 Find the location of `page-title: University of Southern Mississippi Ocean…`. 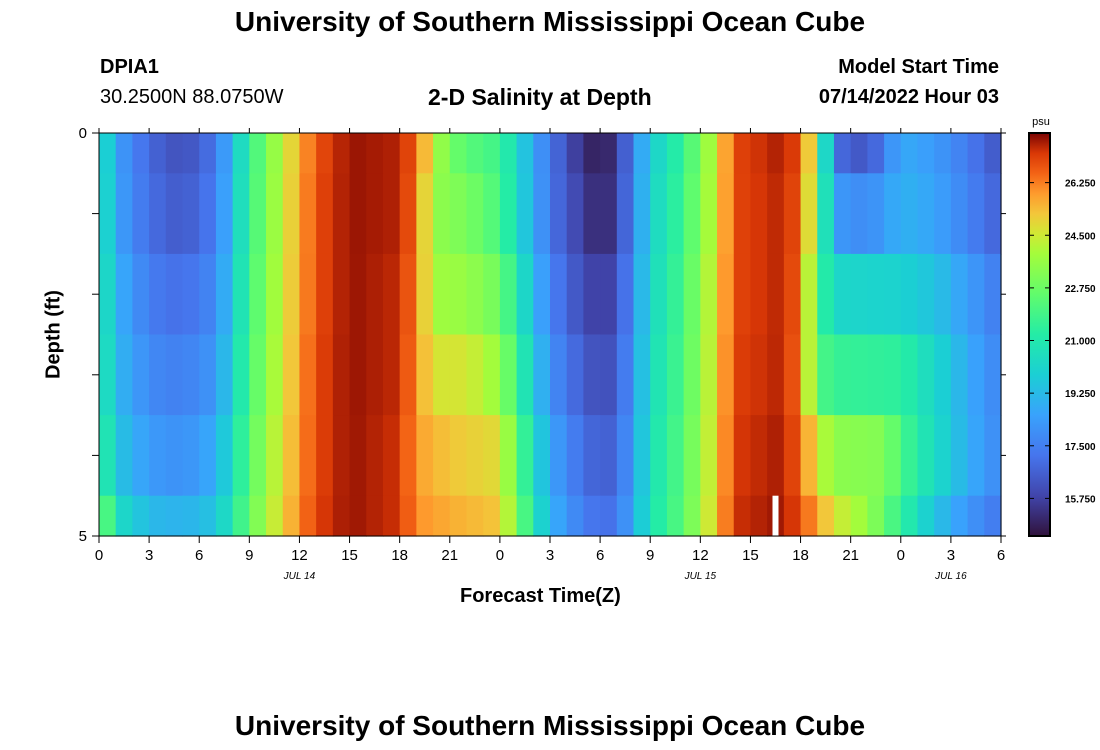

page-title: University of Southern Mississippi Ocean… is located at coordinates (550, 21).